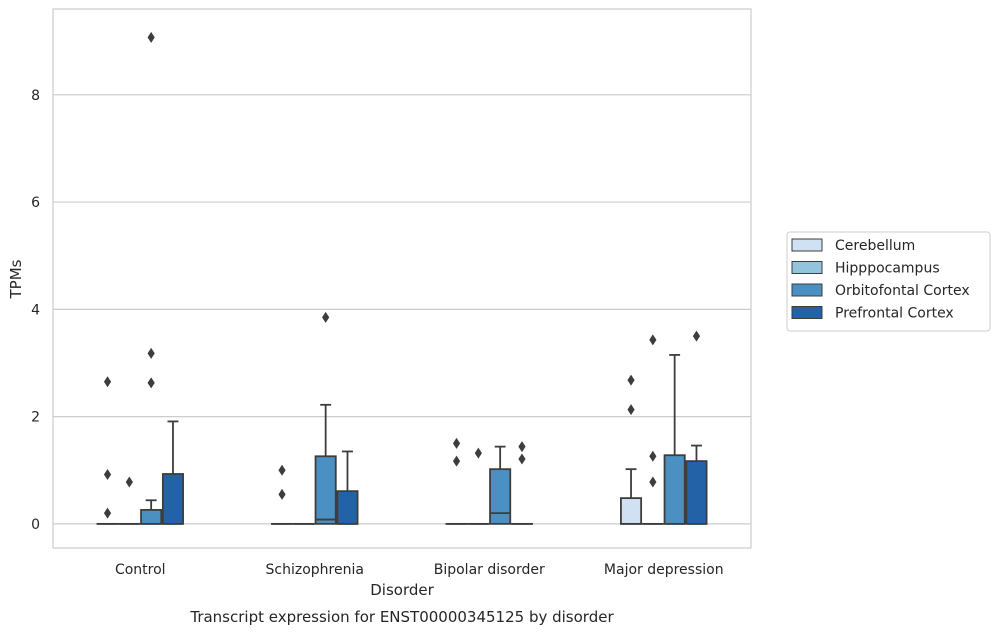 The width and height of the screenshot is (999, 634). Describe the element at coordinates (315, 570) in the screenshot. I see `x-tick-label: Schizophrenia` at that location.